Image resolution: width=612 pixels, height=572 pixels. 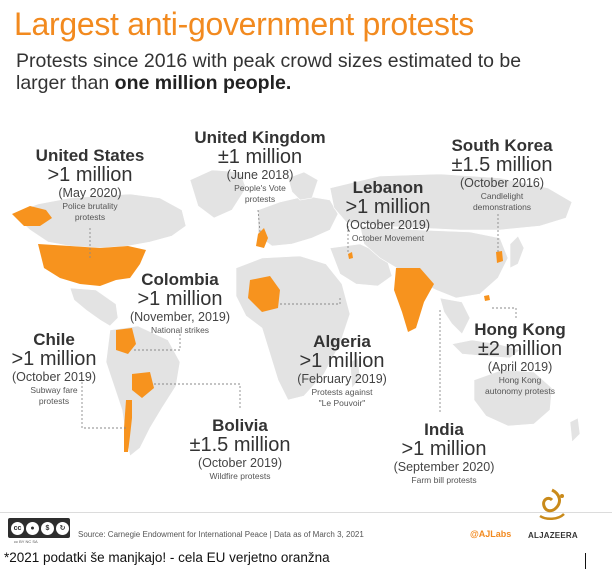 I want to click on russia-land, so click(x=451, y=202).